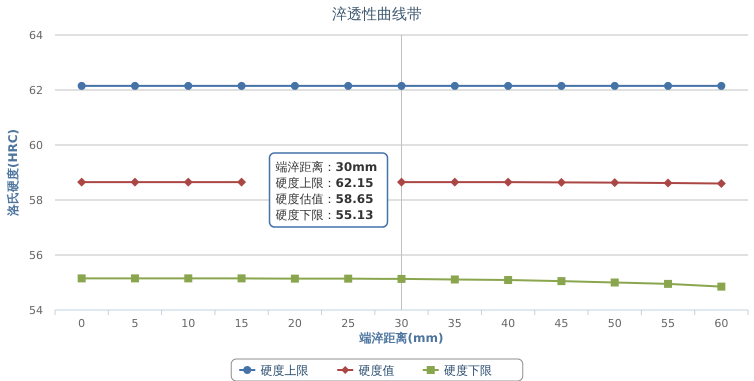 Image resolution: width=754 pixels, height=381 pixels. What do you see at coordinates (36, 310) in the screenshot?
I see `y-tick-label: 54` at bounding box center [36, 310].